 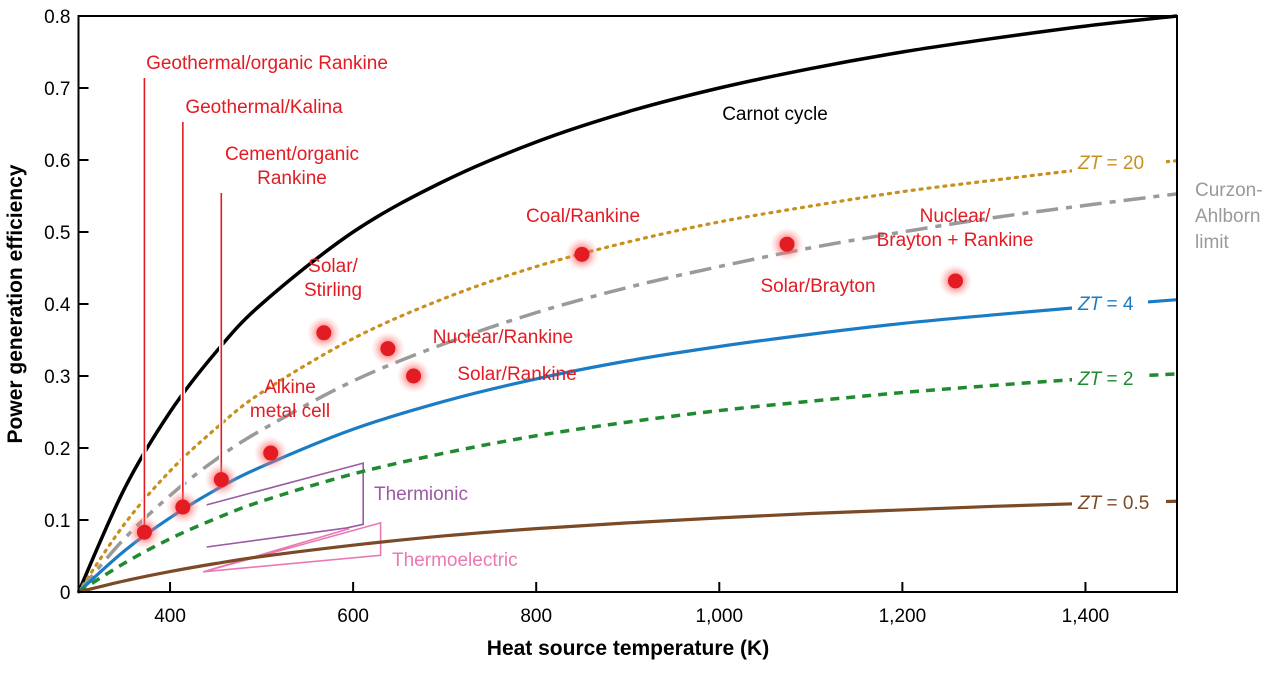 What do you see at coordinates (1105, 379) in the screenshot?
I see `zt-2-label: ZT = 2` at bounding box center [1105, 379].